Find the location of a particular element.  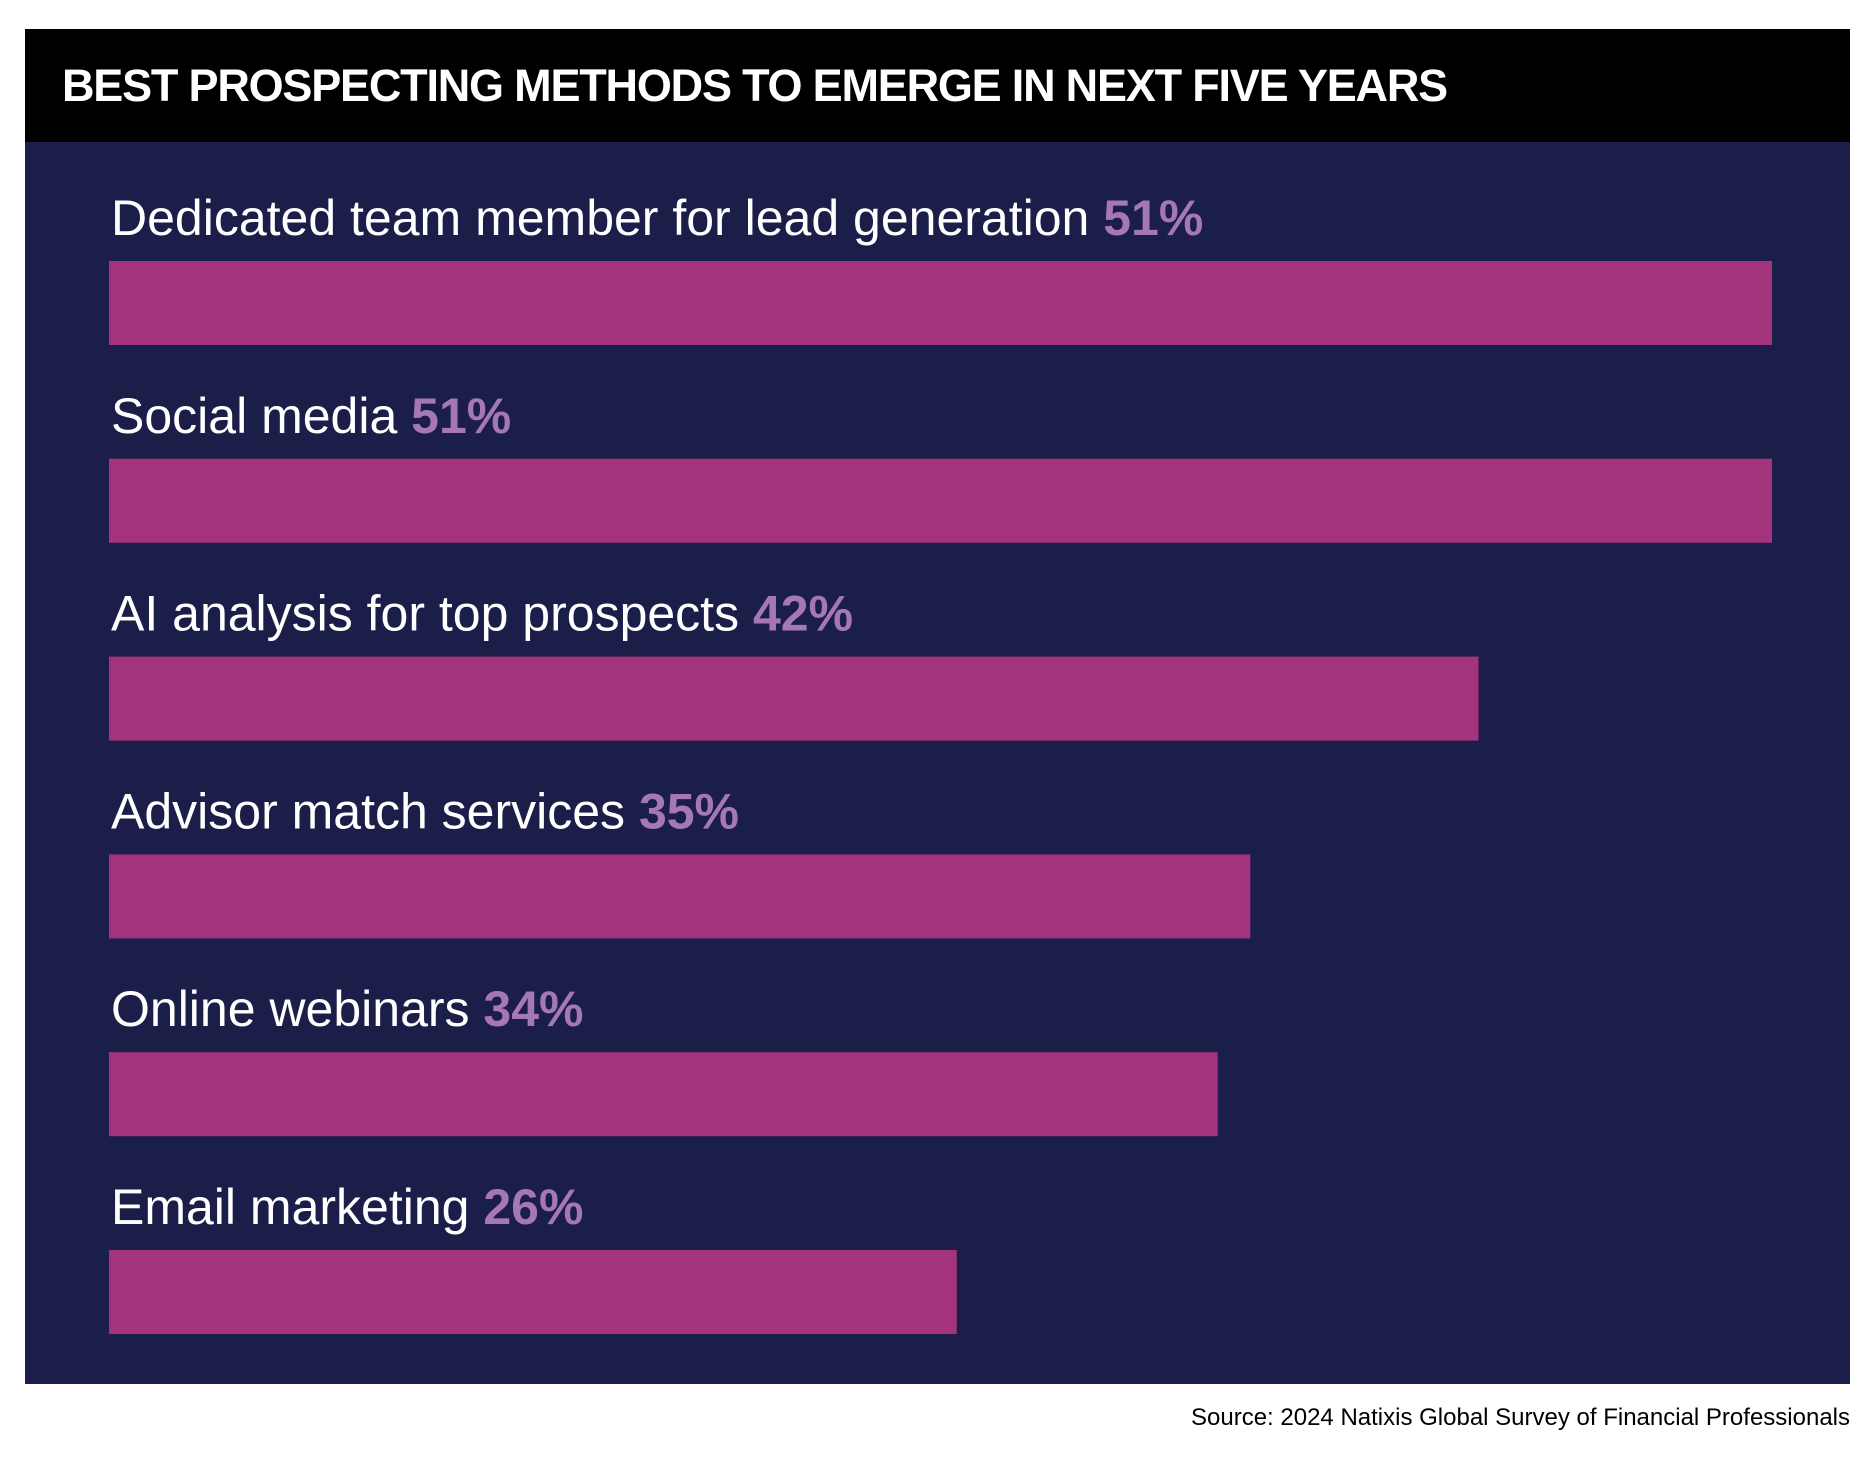

bar-label: Email marketing 26% is located at coordinates (347, 1207).